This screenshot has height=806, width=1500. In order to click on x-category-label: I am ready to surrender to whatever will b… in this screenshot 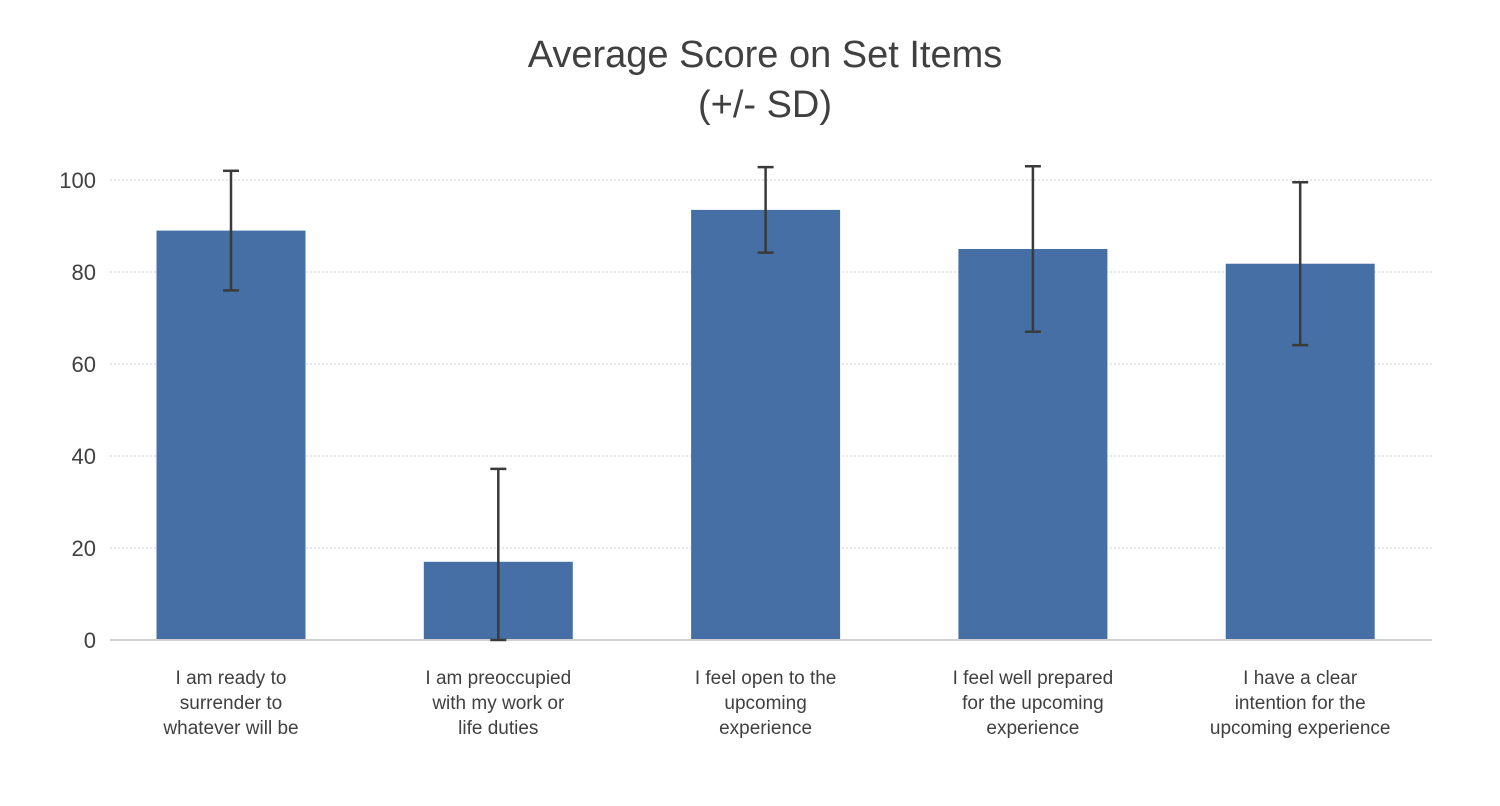, I will do `click(231, 703)`.